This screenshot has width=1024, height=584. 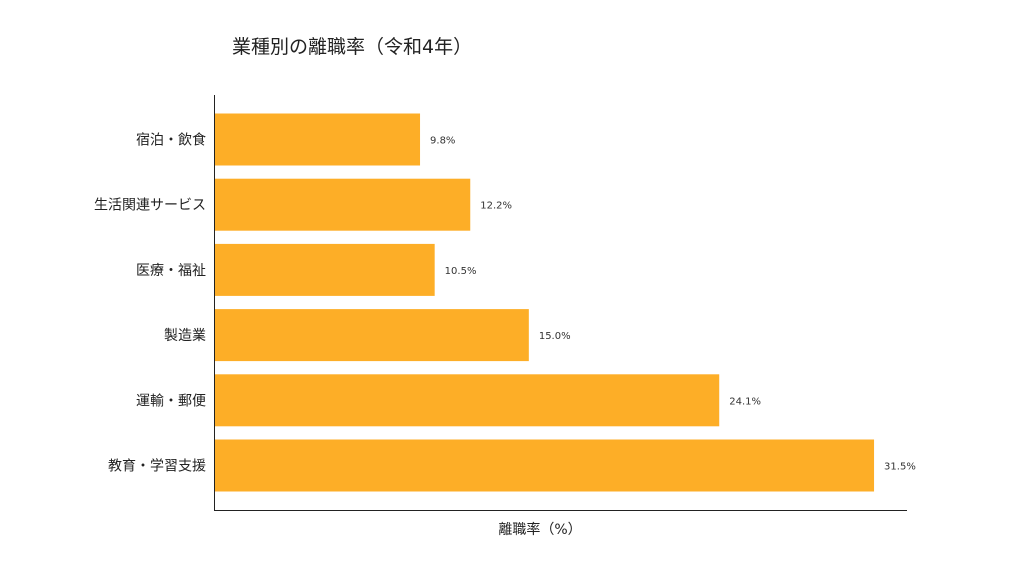 I want to click on category-label-2: 医療・福祉, so click(x=171, y=270).